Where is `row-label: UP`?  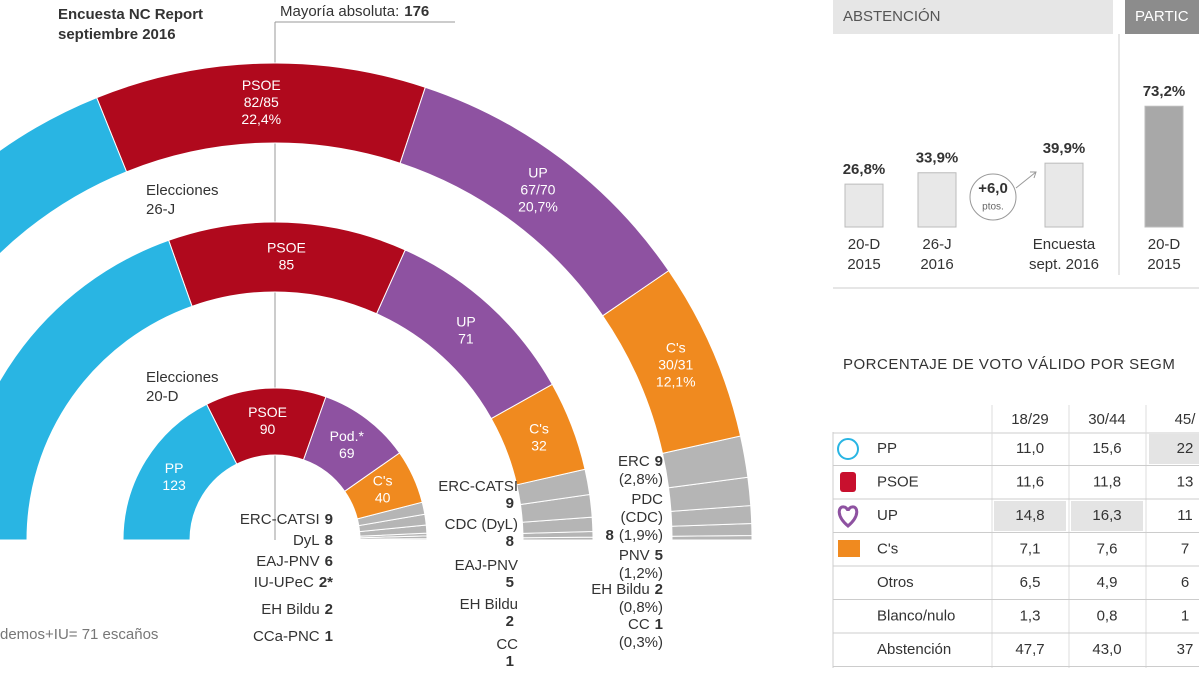
row-label: UP is located at coordinates (887, 515).